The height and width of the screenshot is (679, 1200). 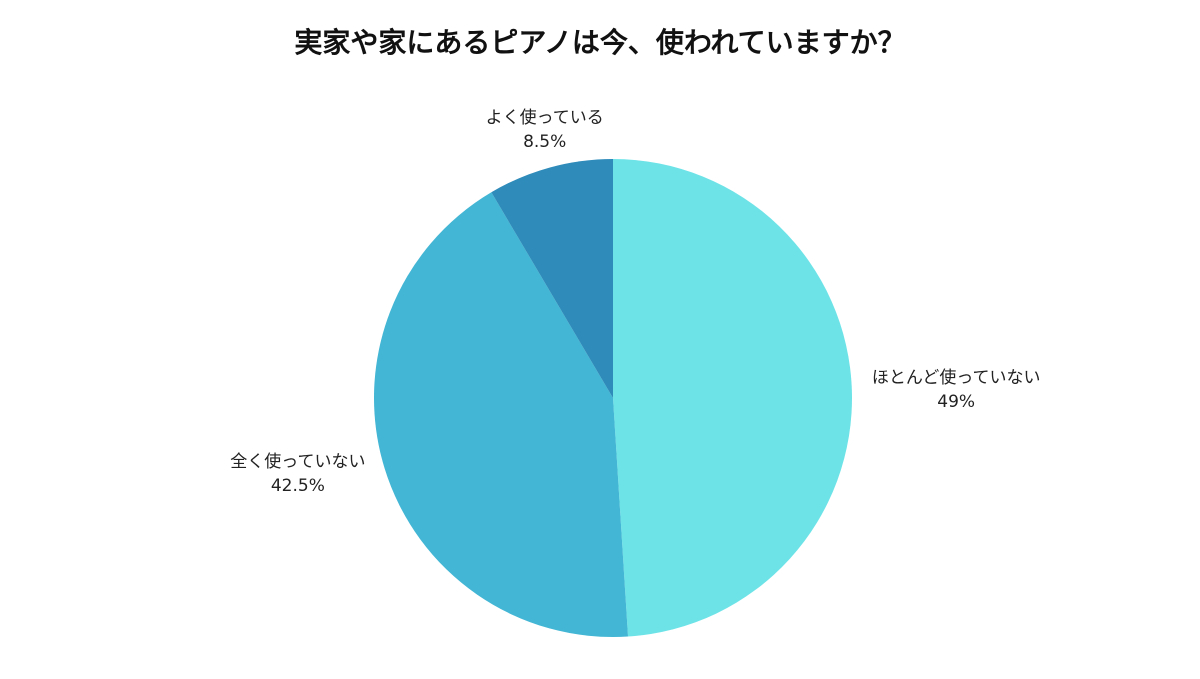 What do you see at coordinates (956, 402) in the screenshot?
I see `value-label: 49%` at bounding box center [956, 402].